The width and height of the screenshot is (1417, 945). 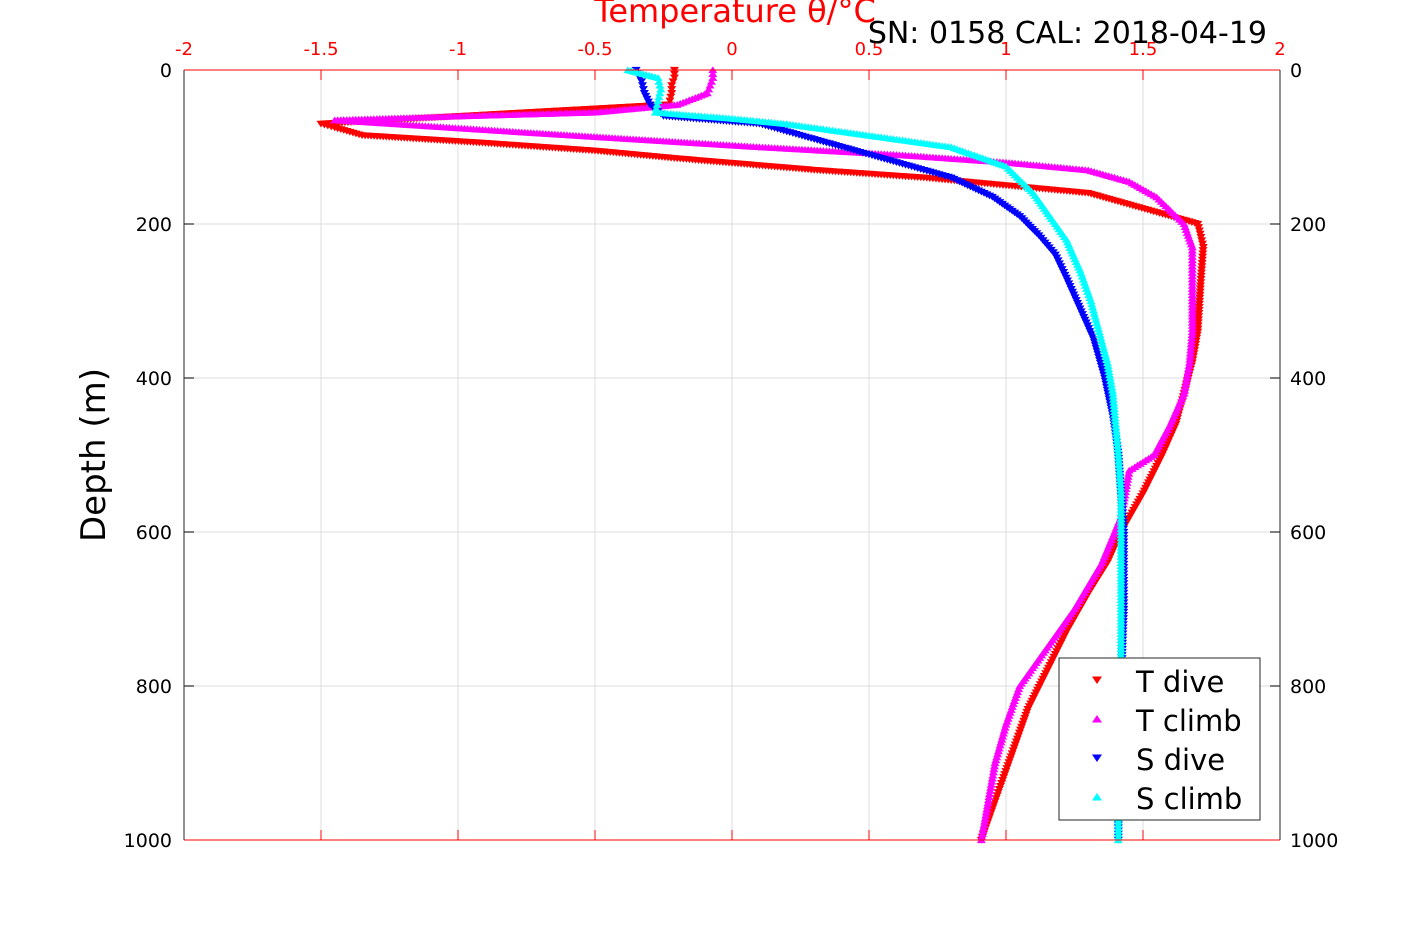 What do you see at coordinates (594, 49) in the screenshot?
I see `x-tick-label: -0.5` at bounding box center [594, 49].